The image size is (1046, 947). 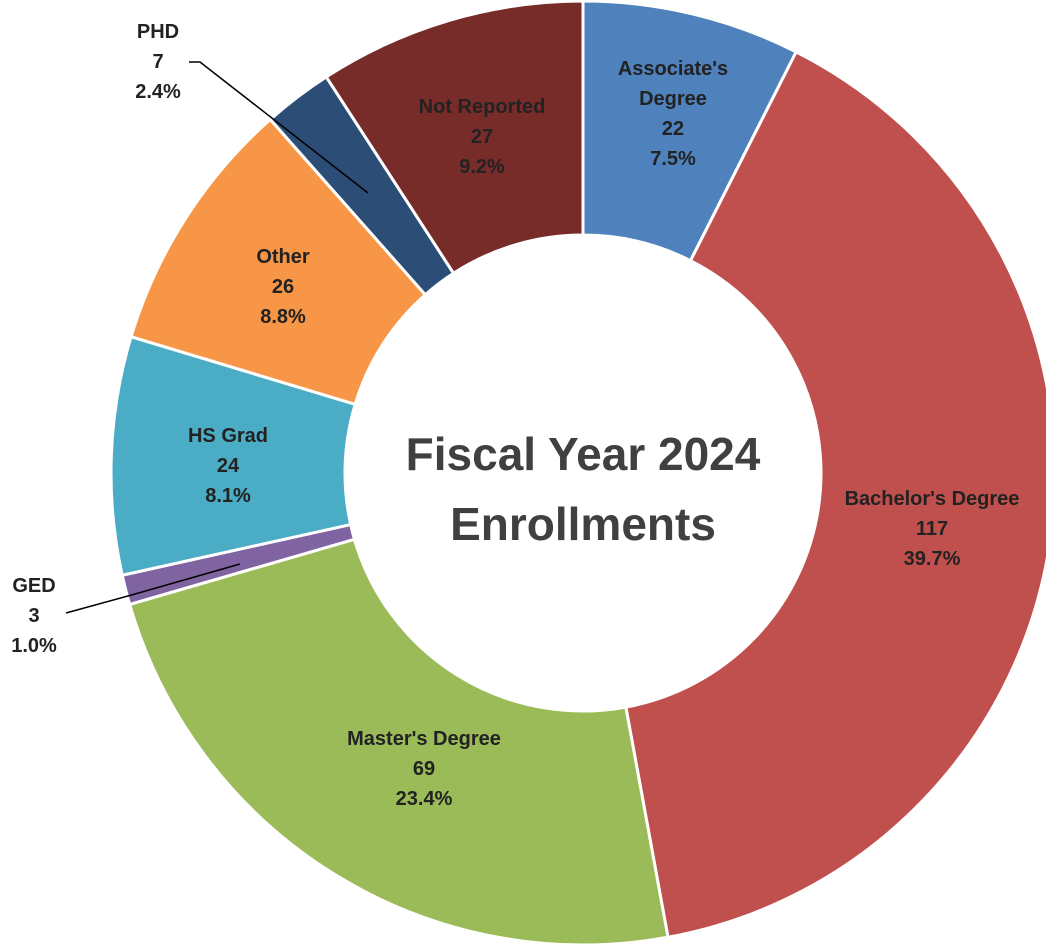 I want to click on chart-title-line-1: Fiscal Year 2024, so click(x=583, y=454).